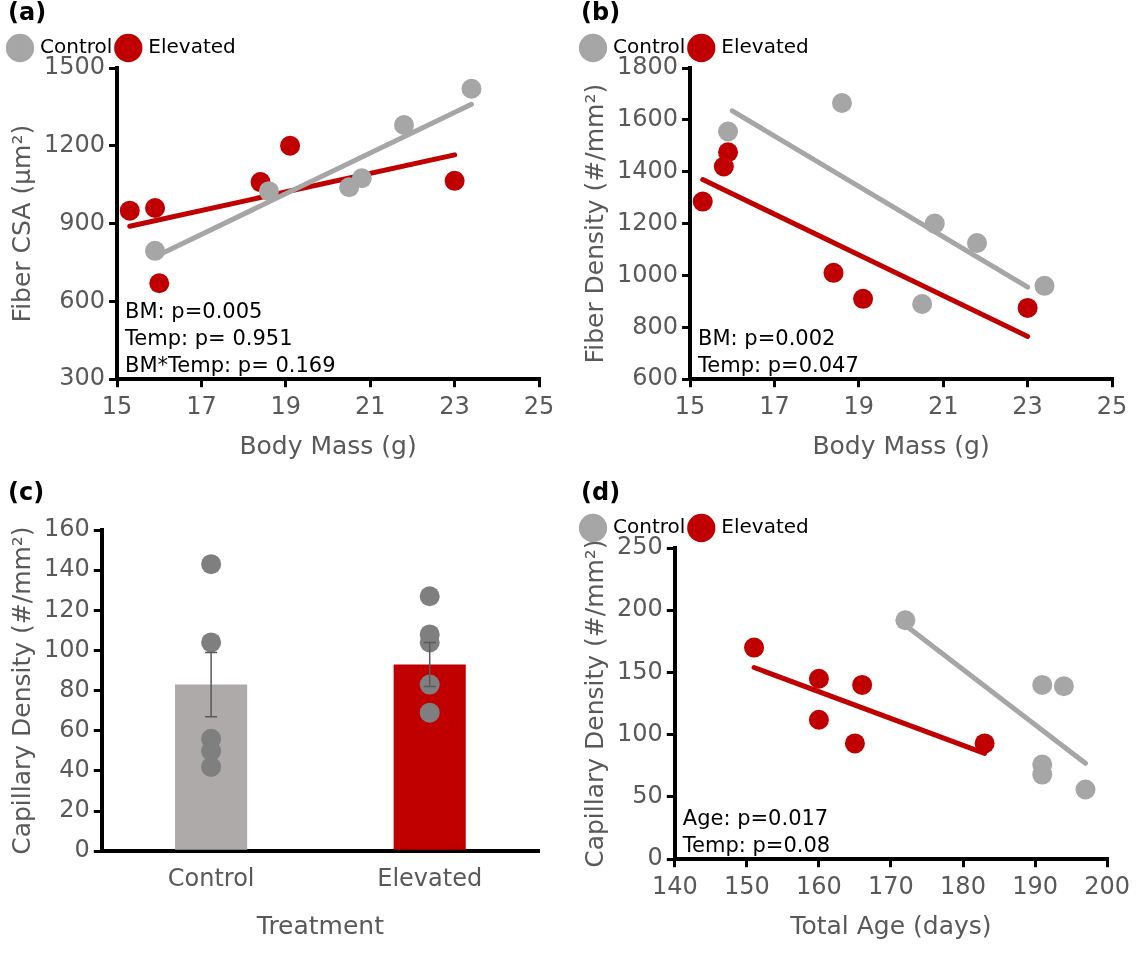 Image resolution: width=1146 pixels, height=960 pixels. I want to click on x-tick-label: Elevated, so click(430, 877).